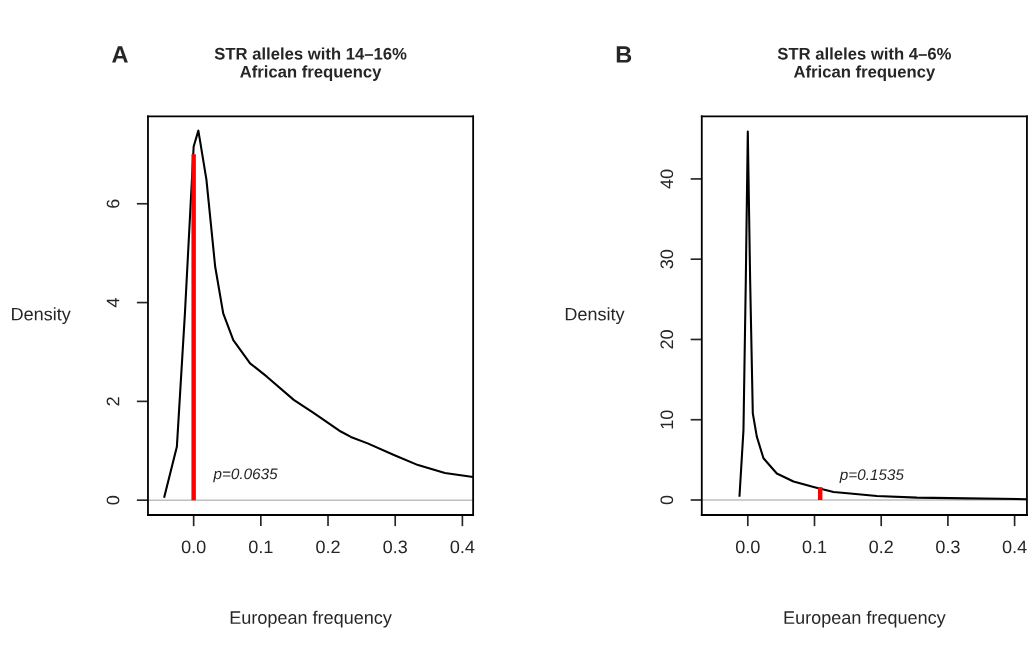 The image size is (1029, 659). I want to click on annotation: p=0.1535, so click(871, 476).